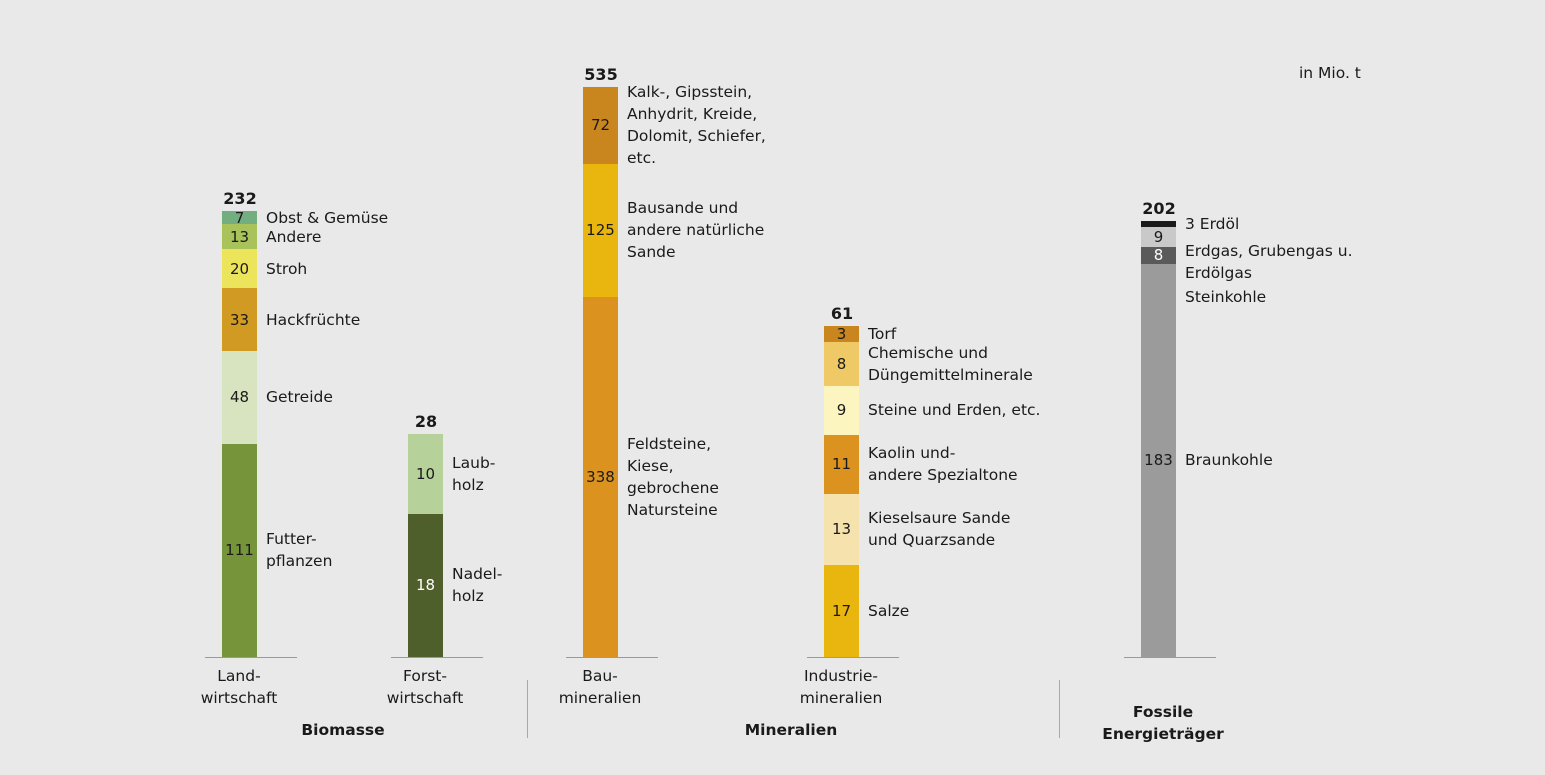 Image resolution: width=1545 pixels, height=775 pixels. I want to click on segment-value: 11, so click(841, 464).